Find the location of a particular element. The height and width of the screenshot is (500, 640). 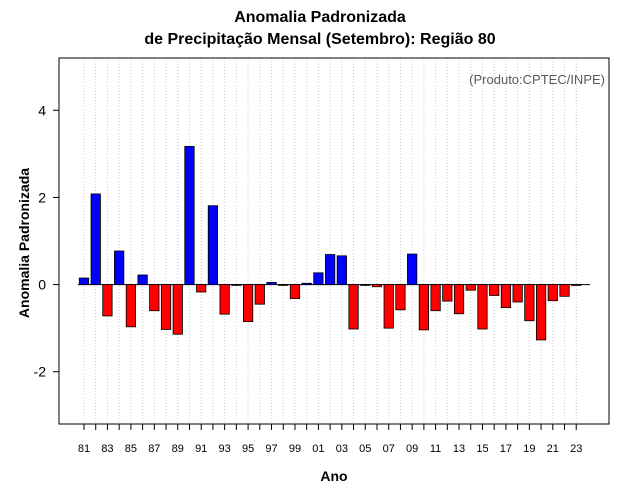

x-tick-label: 97 is located at coordinates (271, 449).